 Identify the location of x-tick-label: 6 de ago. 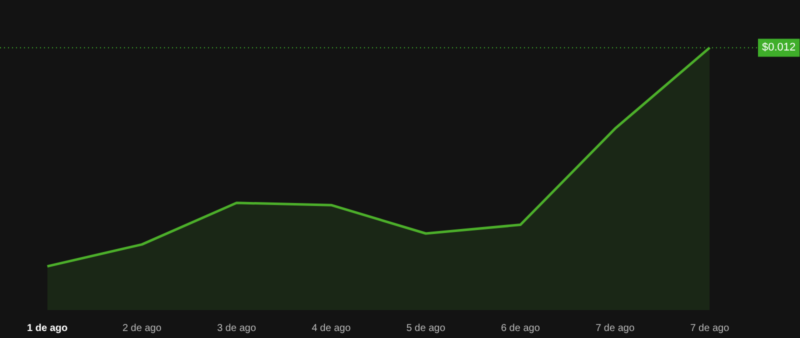
(520, 328).